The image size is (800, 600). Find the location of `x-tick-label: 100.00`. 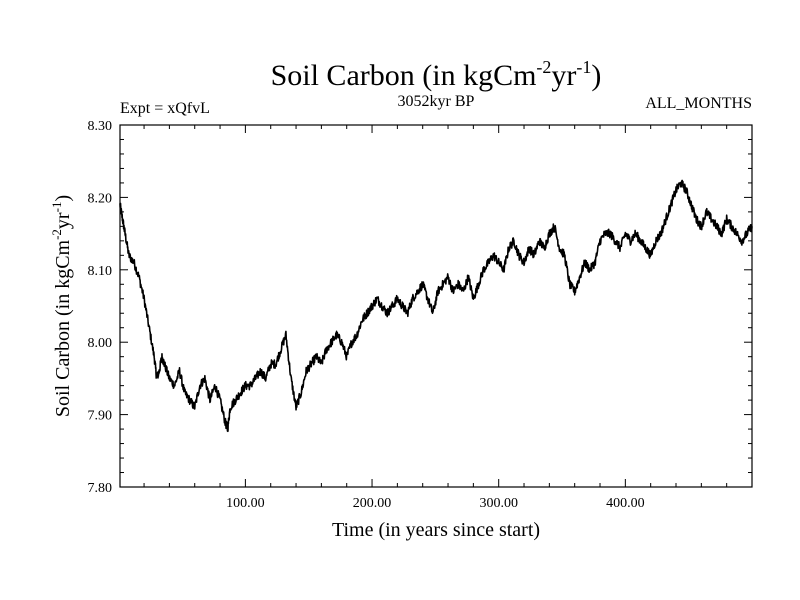

x-tick-label: 100.00 is located at coordinates (245, 503).